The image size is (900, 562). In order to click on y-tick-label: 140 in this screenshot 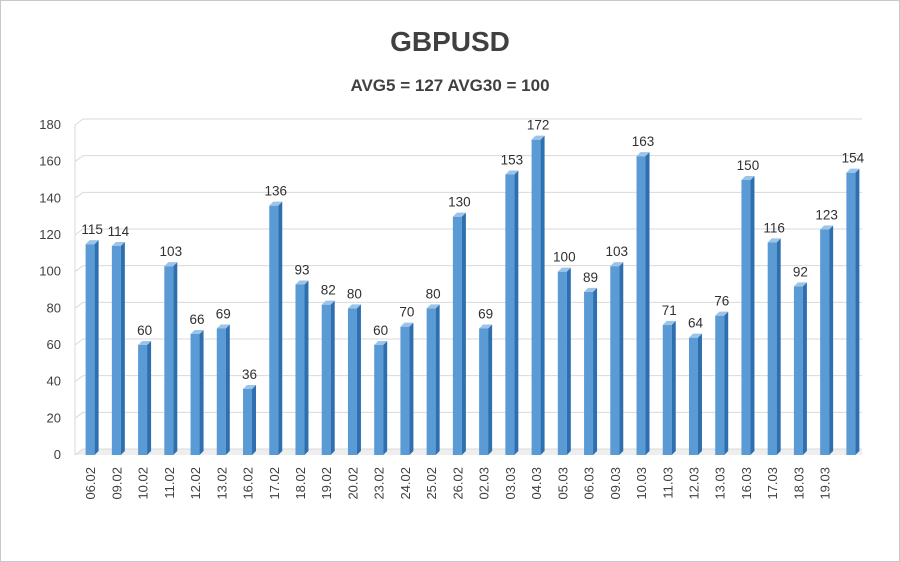, I will do `click(50, 197)`.